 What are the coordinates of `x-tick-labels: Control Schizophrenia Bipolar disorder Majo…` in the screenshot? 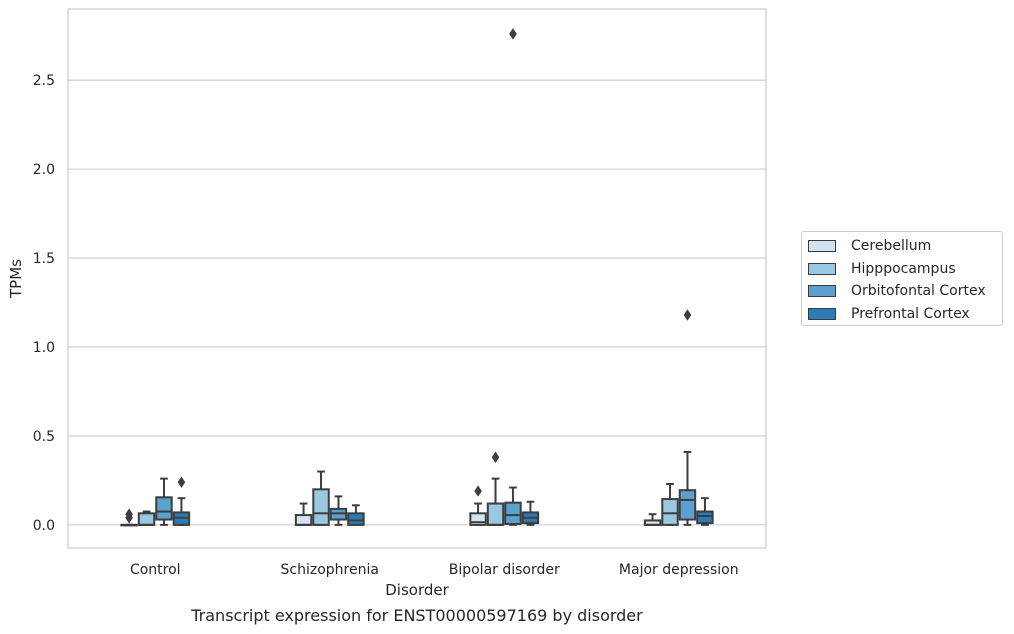 It's located at (434, 570).